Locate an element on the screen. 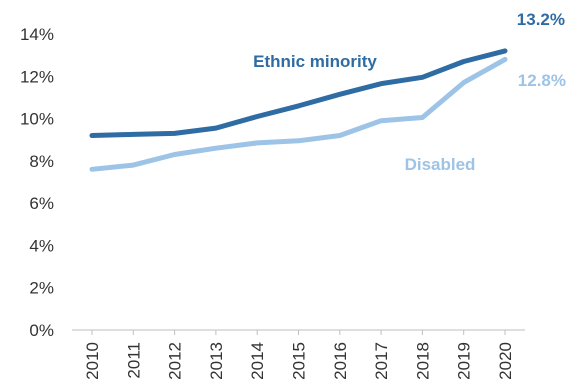 This screenshot has height=390, width=578. end-value-label-ethnic-minority: 13.2% is located at coordinates (541, 19).